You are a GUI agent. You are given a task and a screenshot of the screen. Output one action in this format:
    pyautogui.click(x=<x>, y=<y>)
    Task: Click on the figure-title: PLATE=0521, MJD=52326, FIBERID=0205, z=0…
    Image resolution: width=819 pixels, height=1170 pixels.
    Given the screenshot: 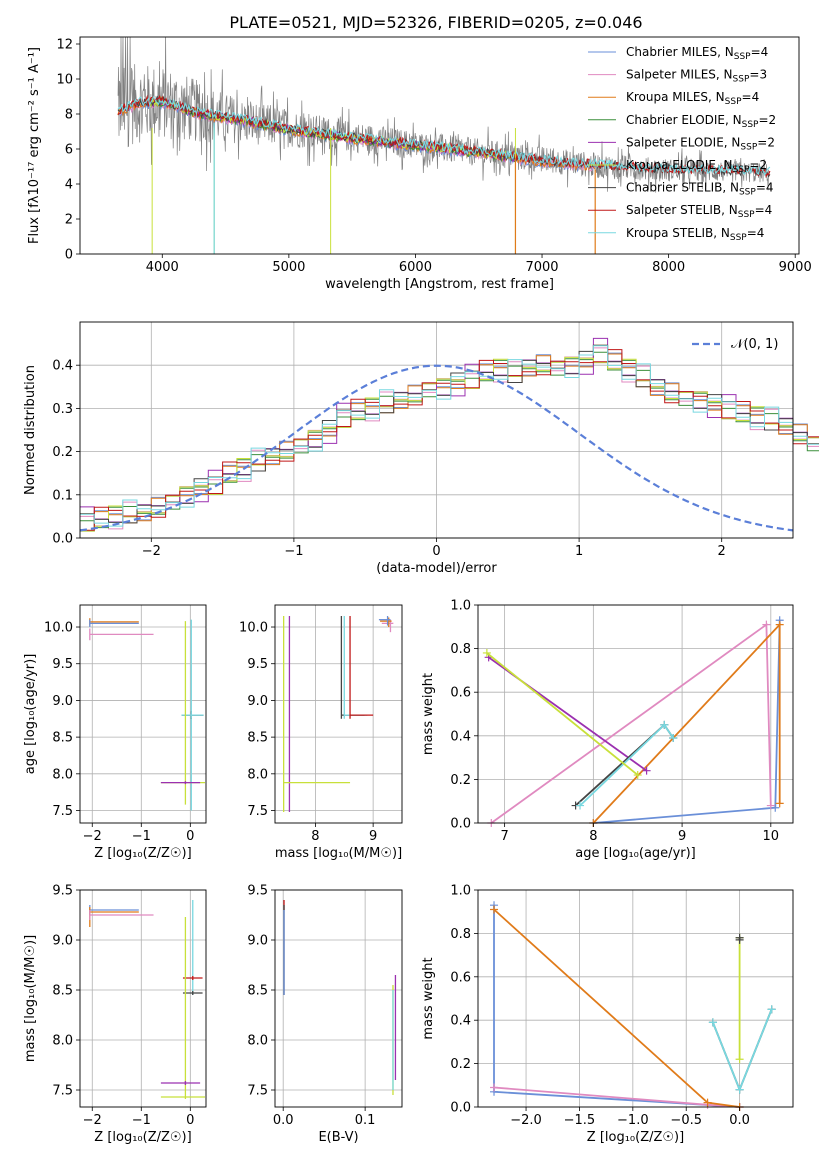 What is the action you would take?
    pyautogui.click(x=435, y=22)
    